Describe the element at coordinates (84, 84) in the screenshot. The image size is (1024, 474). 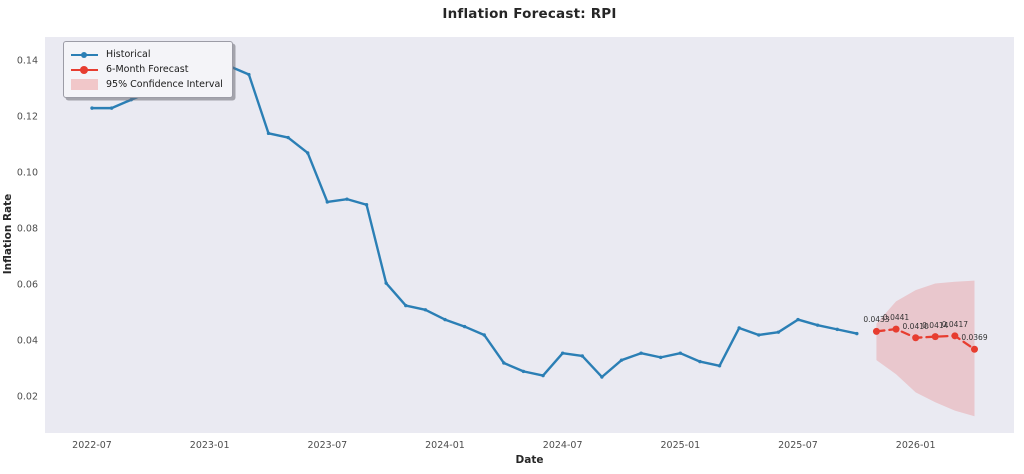
I see `confidence-band-icon` at that location.